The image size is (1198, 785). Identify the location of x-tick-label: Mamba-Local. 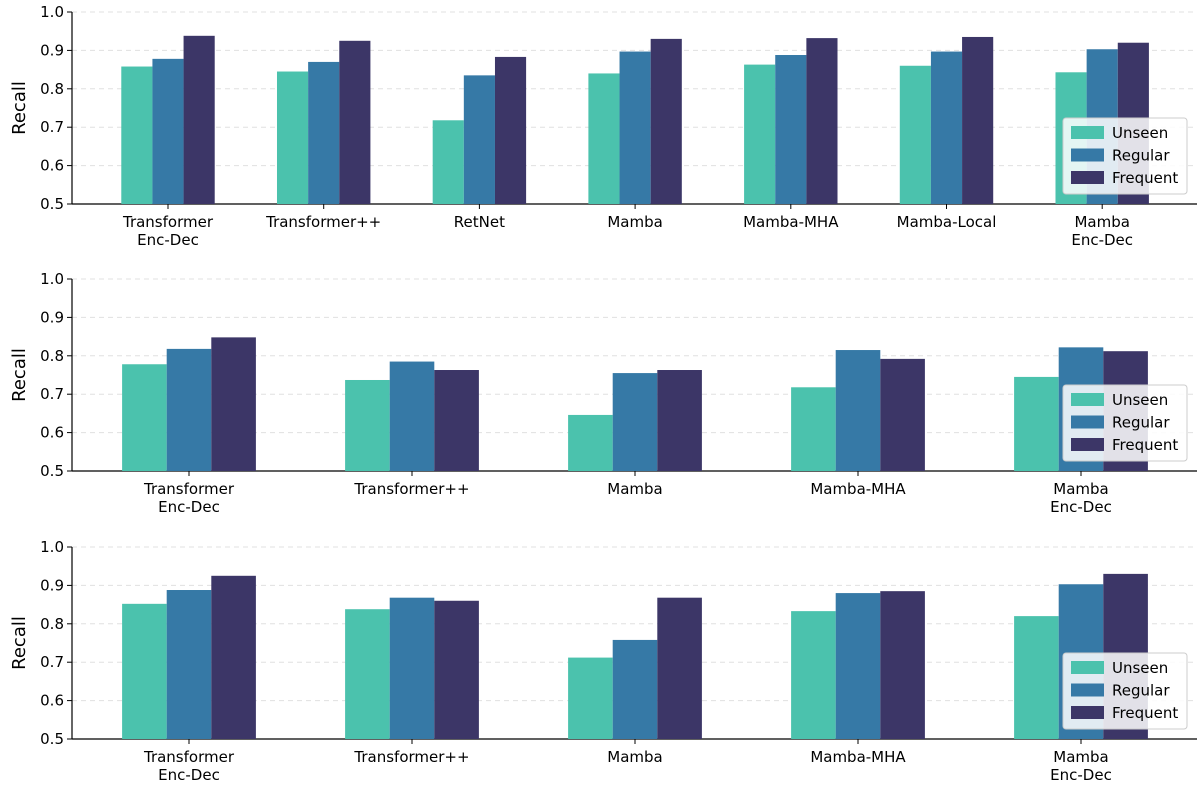
(947, 222).